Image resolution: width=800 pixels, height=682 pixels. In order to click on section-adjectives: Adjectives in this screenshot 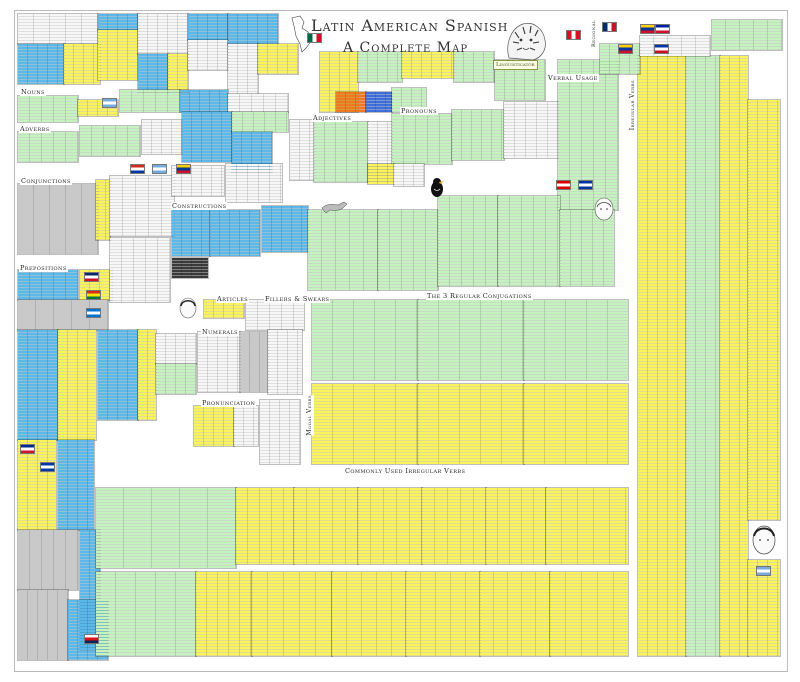, I will do `click(332, 118)`.